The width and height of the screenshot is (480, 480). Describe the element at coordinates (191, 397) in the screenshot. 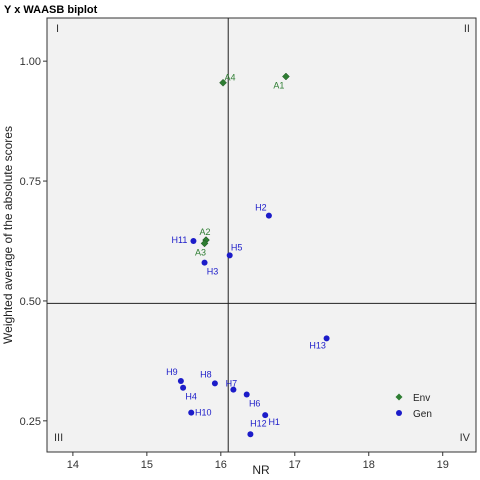

I see `point-label-h4: H4` at that location.